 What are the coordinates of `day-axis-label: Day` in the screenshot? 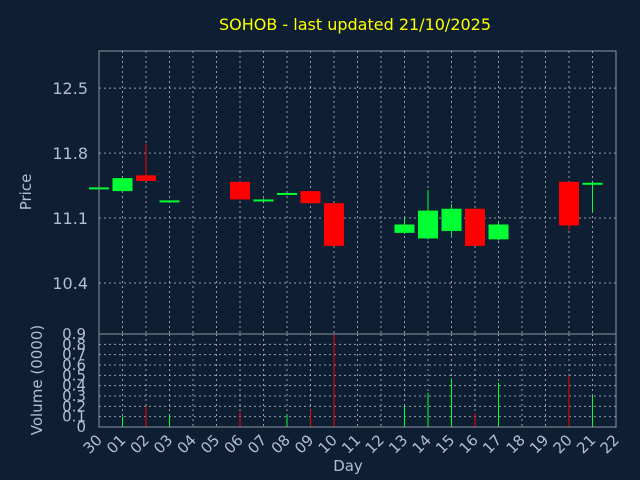 It's located at (348, 466).